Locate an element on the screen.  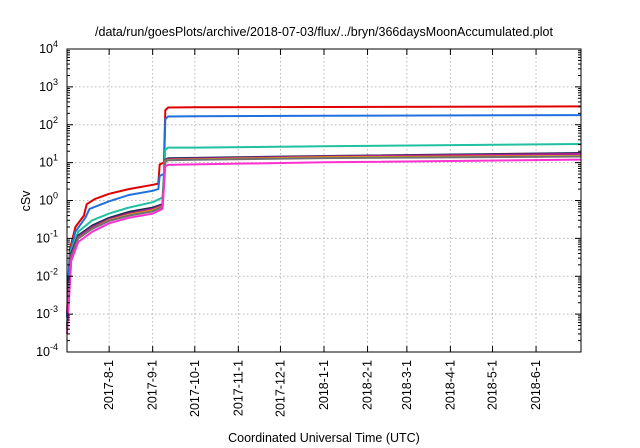
x-axis-label: Coordinated Universal Time (UTC) is located at coordinates (324, 438).